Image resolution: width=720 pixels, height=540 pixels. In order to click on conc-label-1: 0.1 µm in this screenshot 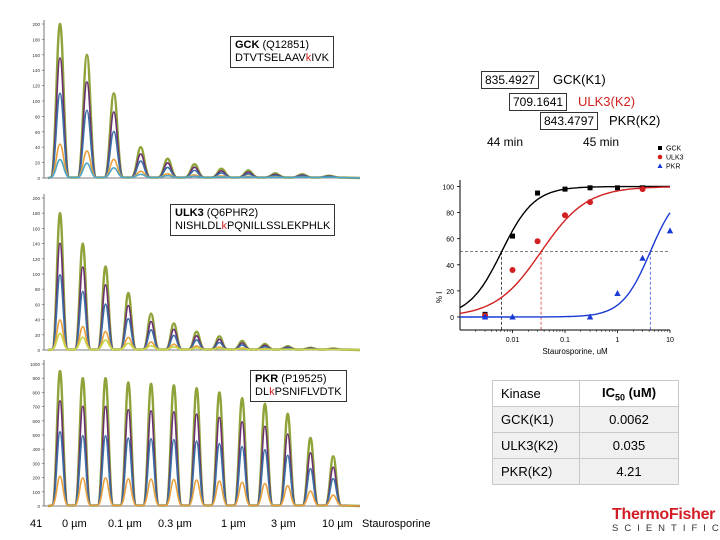, I will do `click(125, 524)`.